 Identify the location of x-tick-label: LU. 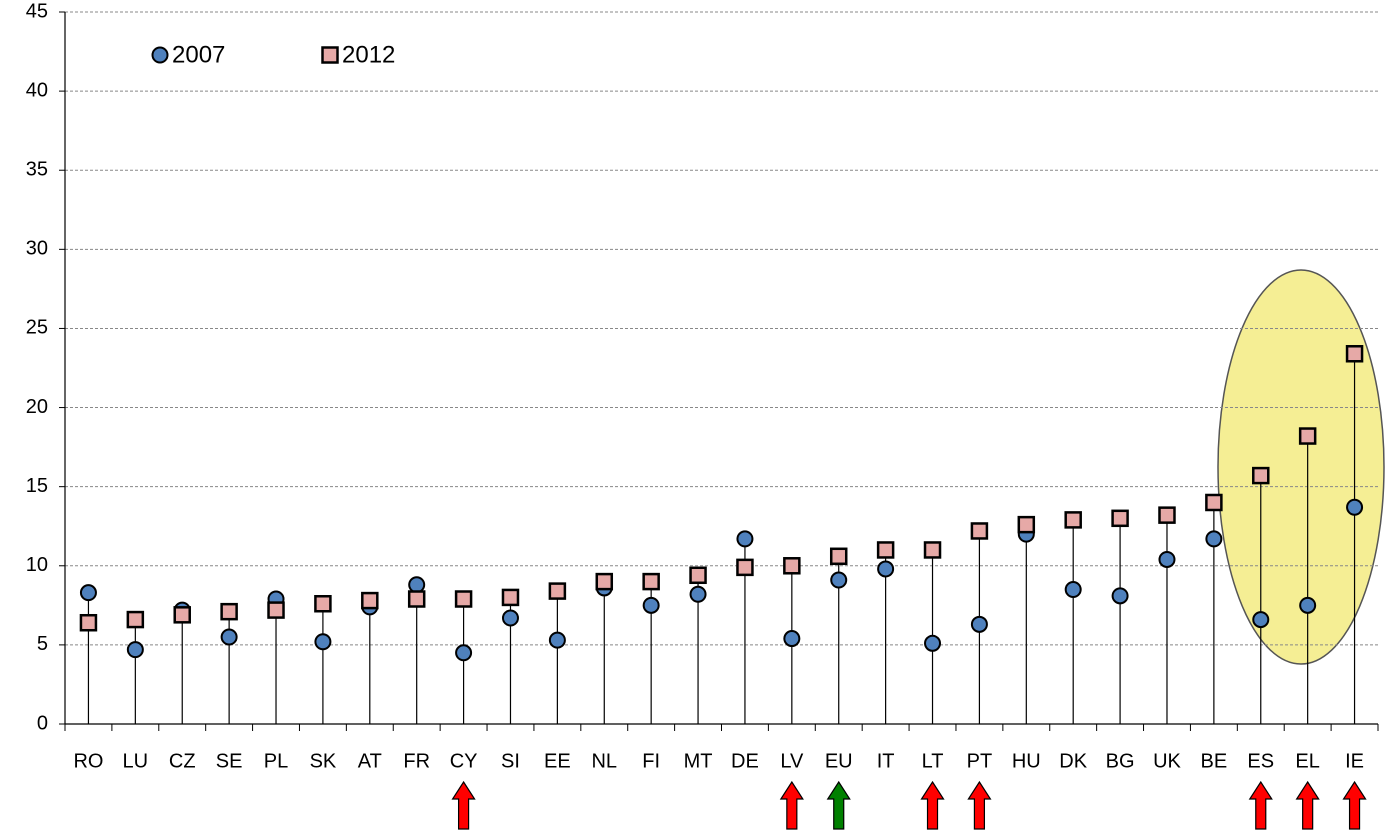
(136, 761).